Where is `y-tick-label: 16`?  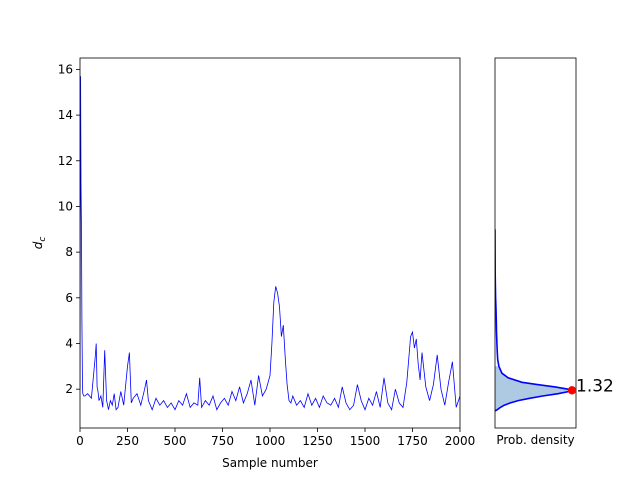
y-tick-label: 16 is located at coordinates (65, 69).